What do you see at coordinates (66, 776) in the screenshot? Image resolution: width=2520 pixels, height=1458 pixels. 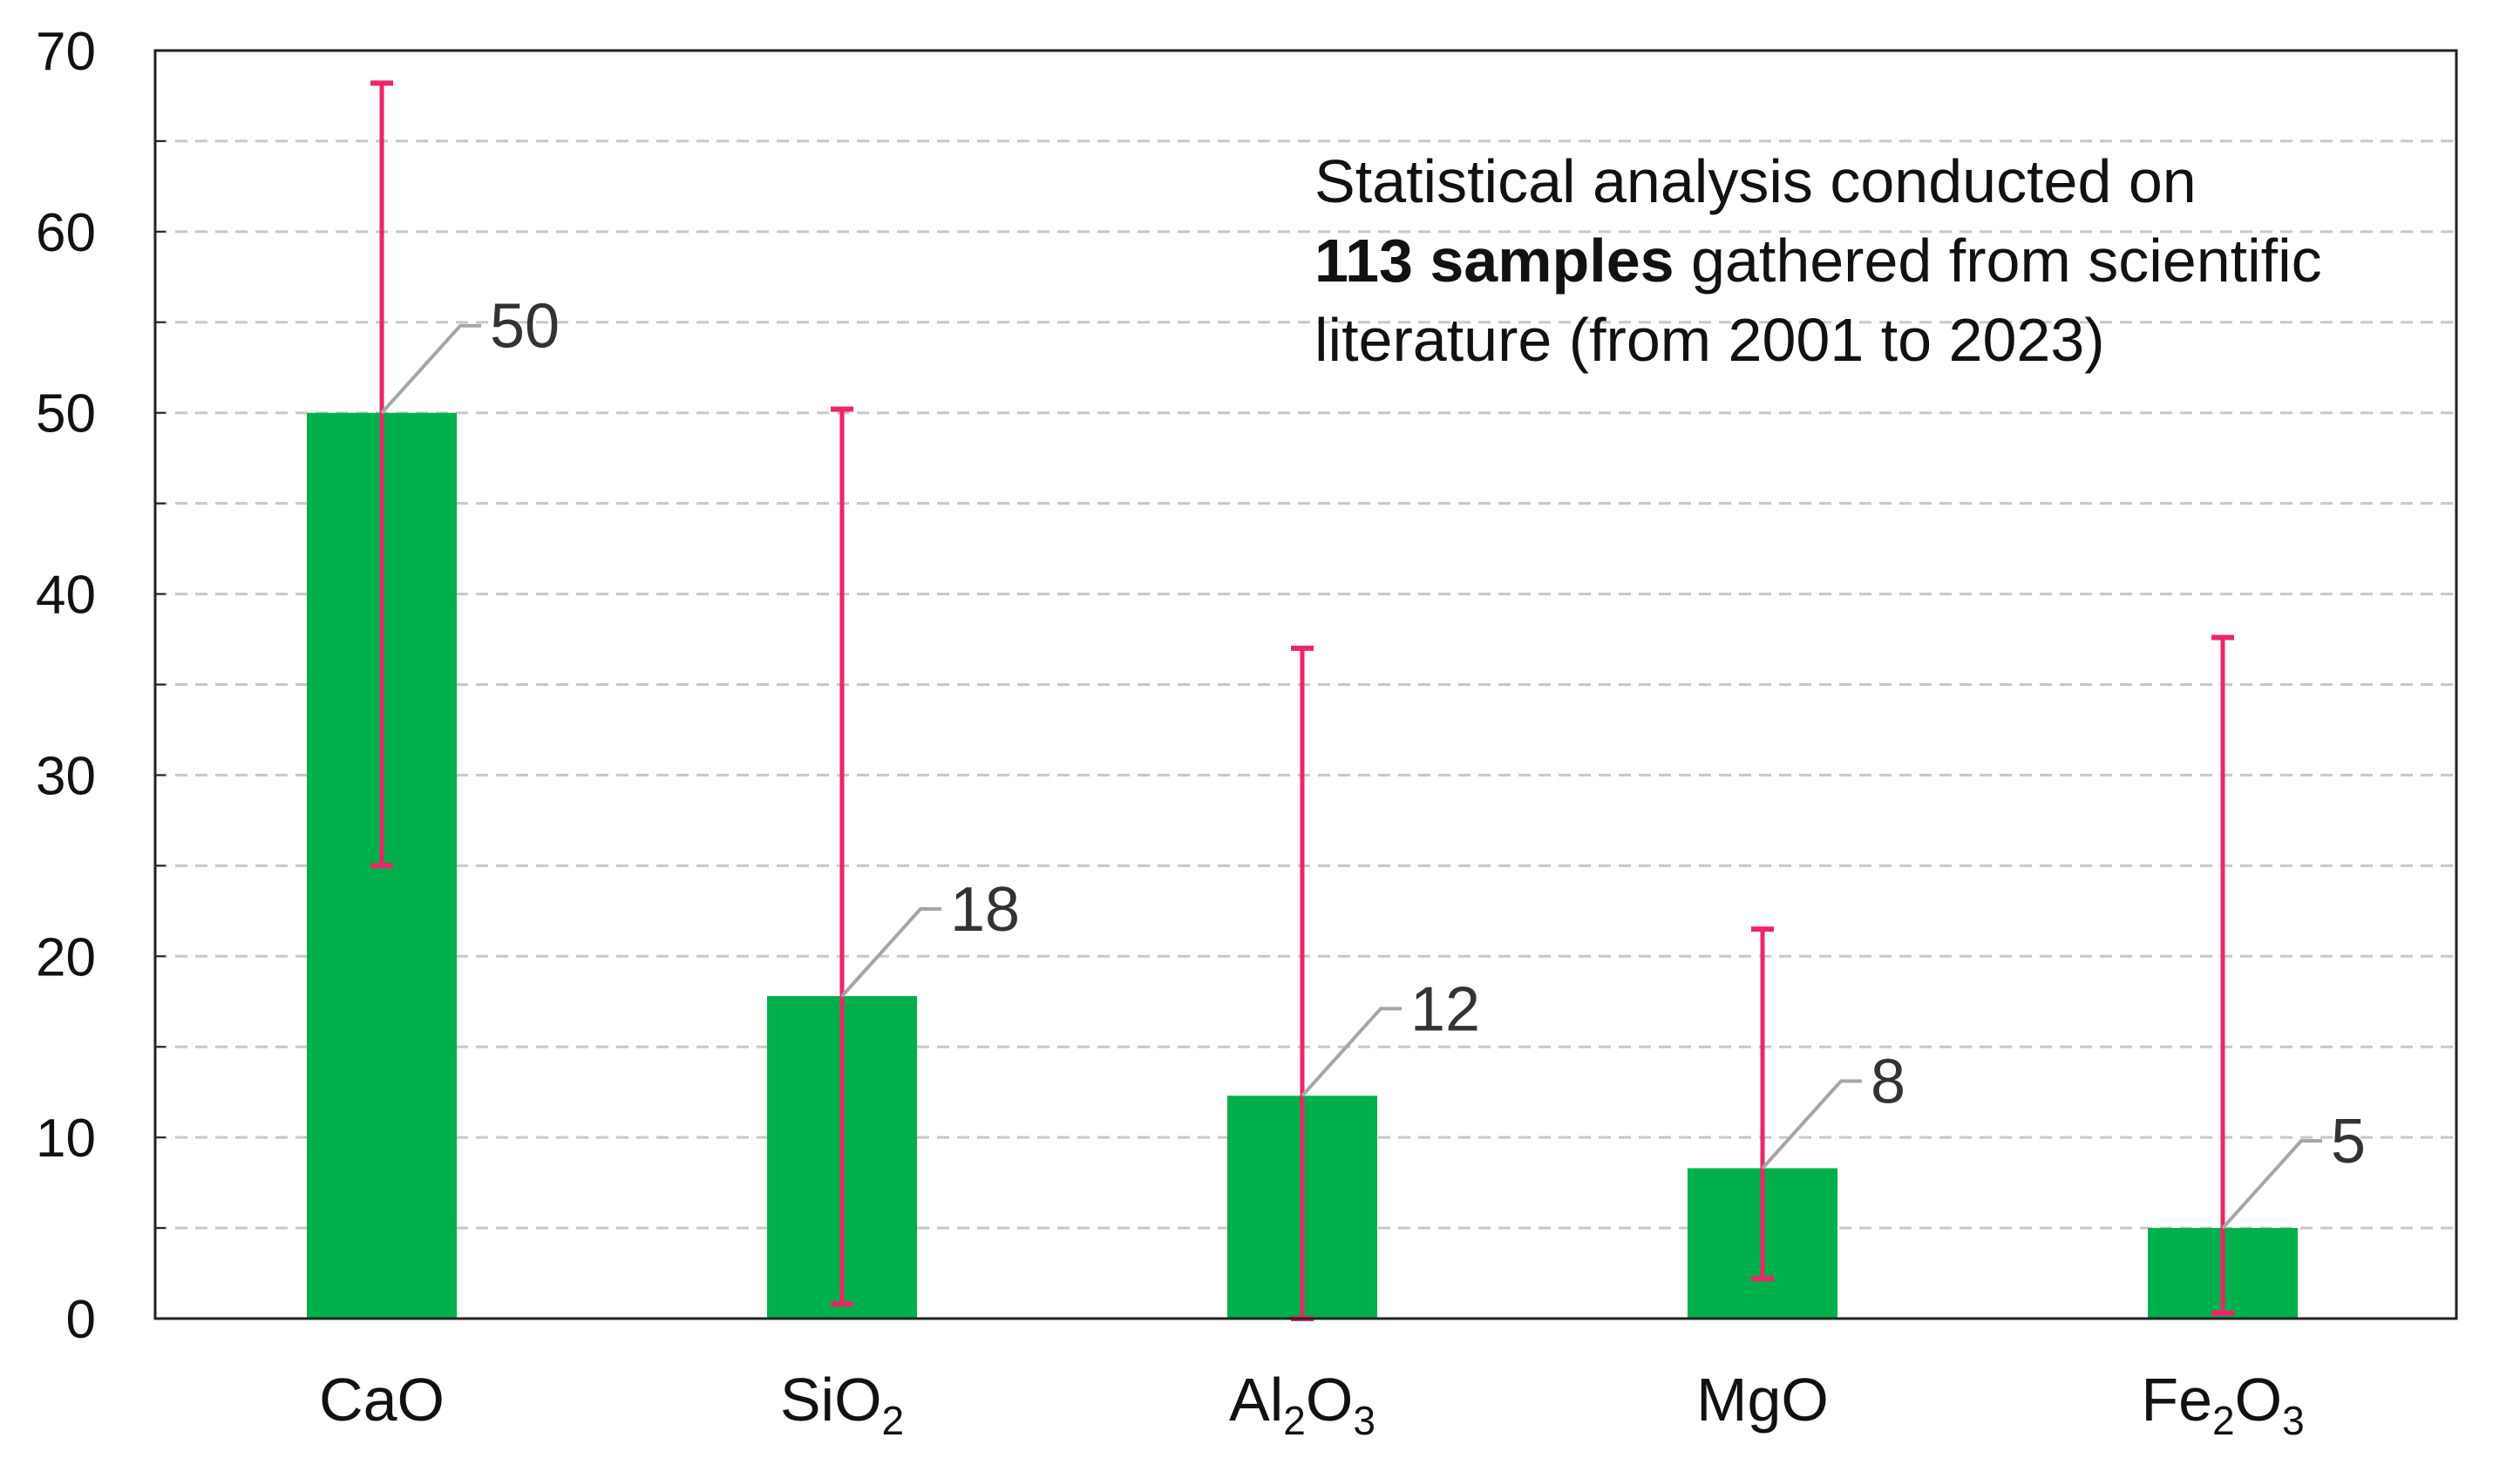 I see `y-tick-label: 30` at bounding box center [66, 776].